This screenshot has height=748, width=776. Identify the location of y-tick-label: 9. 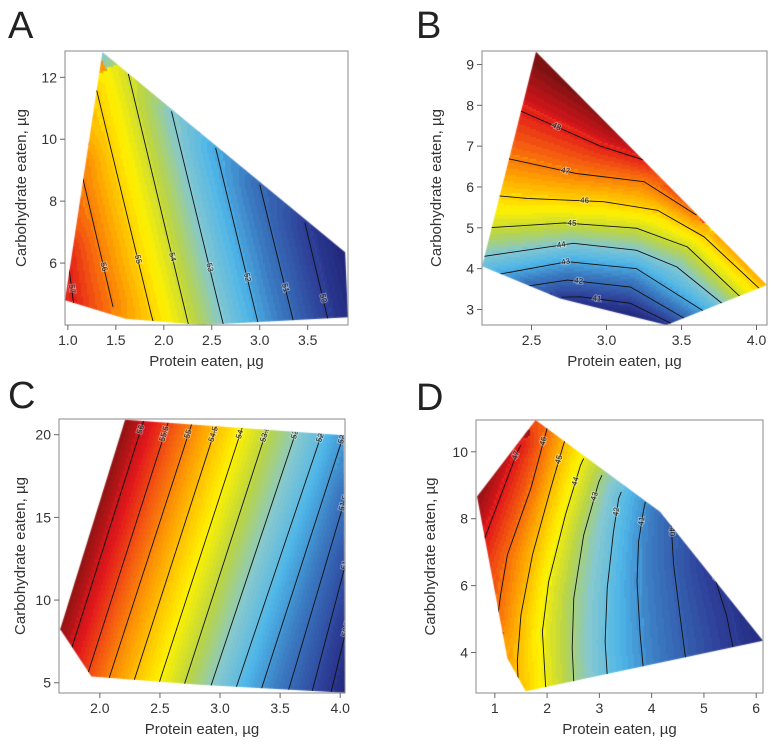
(470, 64).